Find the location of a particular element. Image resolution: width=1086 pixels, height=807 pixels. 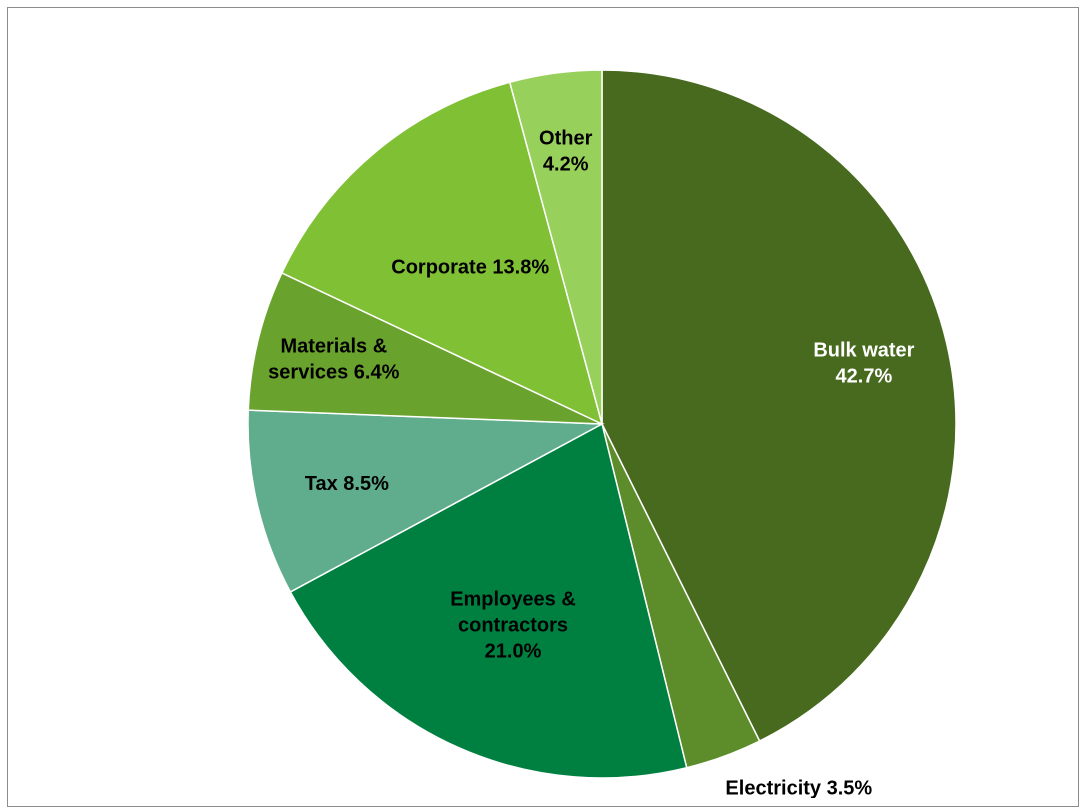

slice-label-corporate: Corporate 13.8% is located at coordinates (470, 268).